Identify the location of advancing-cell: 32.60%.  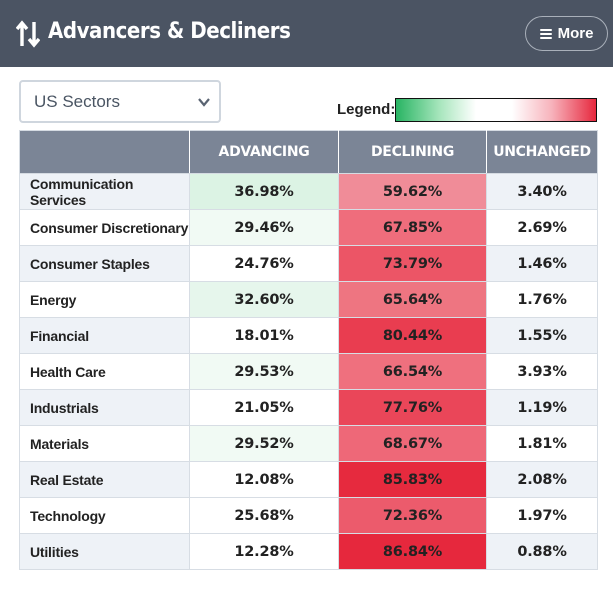
(264, 299).